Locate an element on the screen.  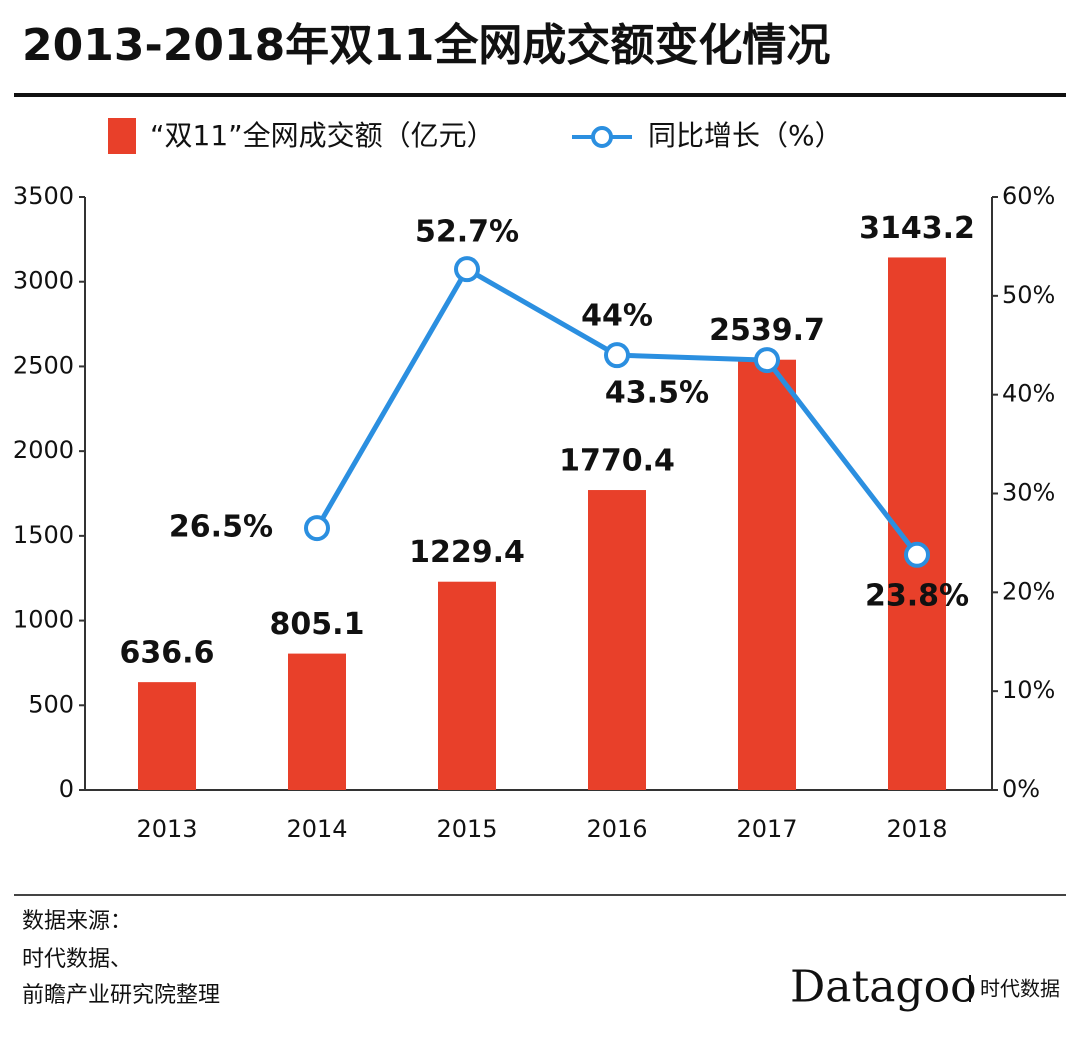
y-tick-label: 3500 is located at coordinates (43, 196).